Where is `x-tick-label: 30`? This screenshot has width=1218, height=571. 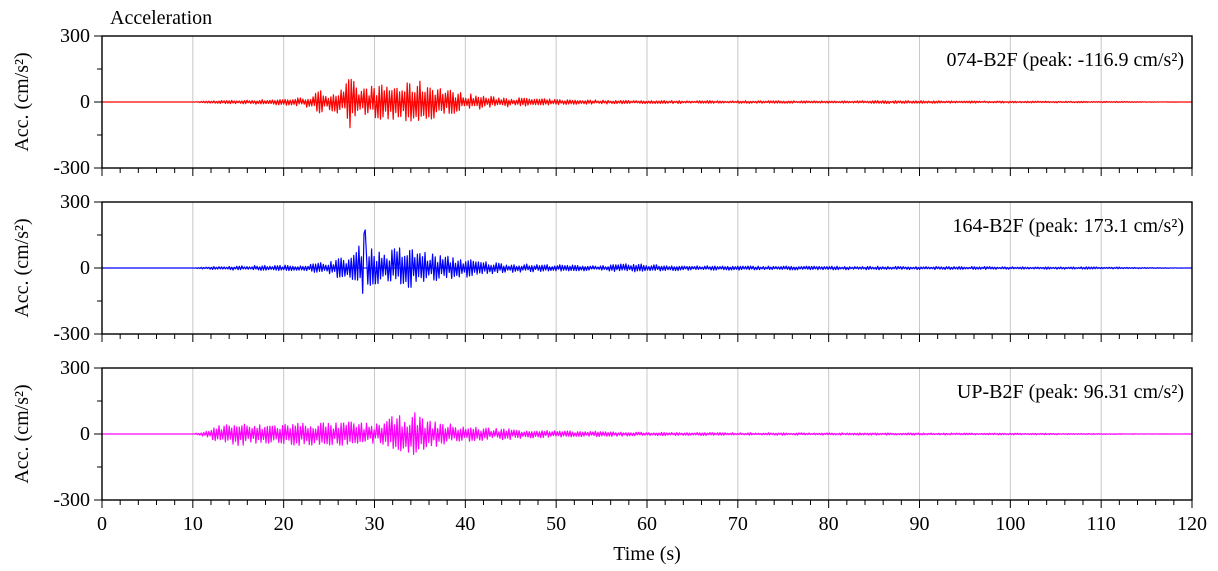
x-tick-label: 30 is located at coordinates (375, 524).